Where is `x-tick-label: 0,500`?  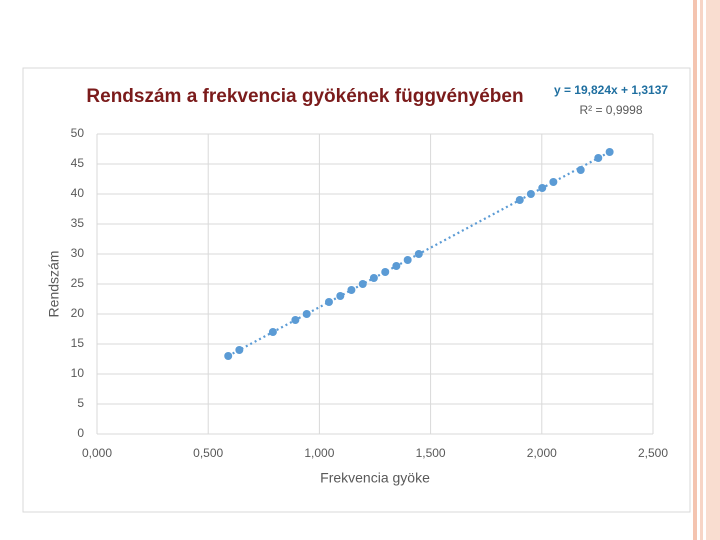
x-tick-label: 0,500 is located at coordinates (208, 453).